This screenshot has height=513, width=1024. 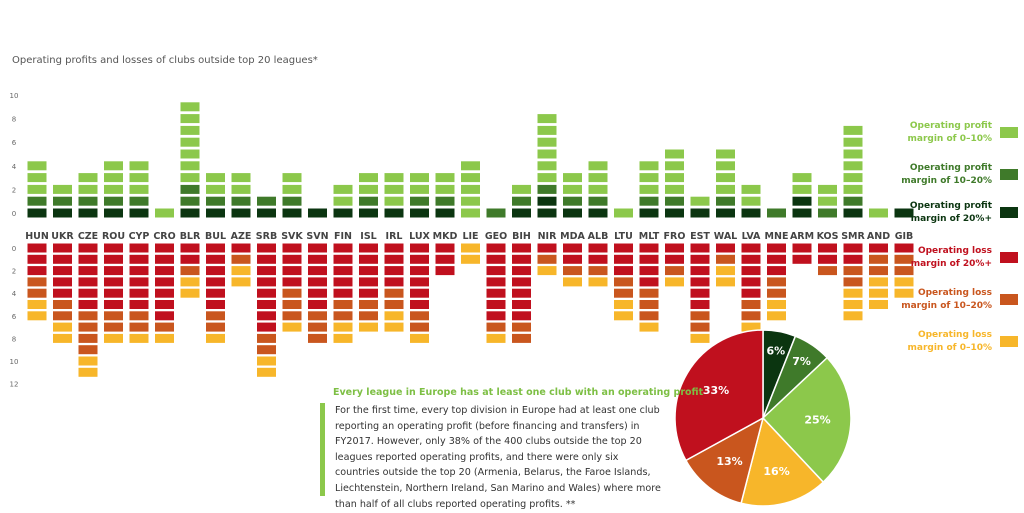 What do you see at coordinates (368, 236) in the screenshot?
I see `x-tick-label: ISL` at bounding box center [368, 236].